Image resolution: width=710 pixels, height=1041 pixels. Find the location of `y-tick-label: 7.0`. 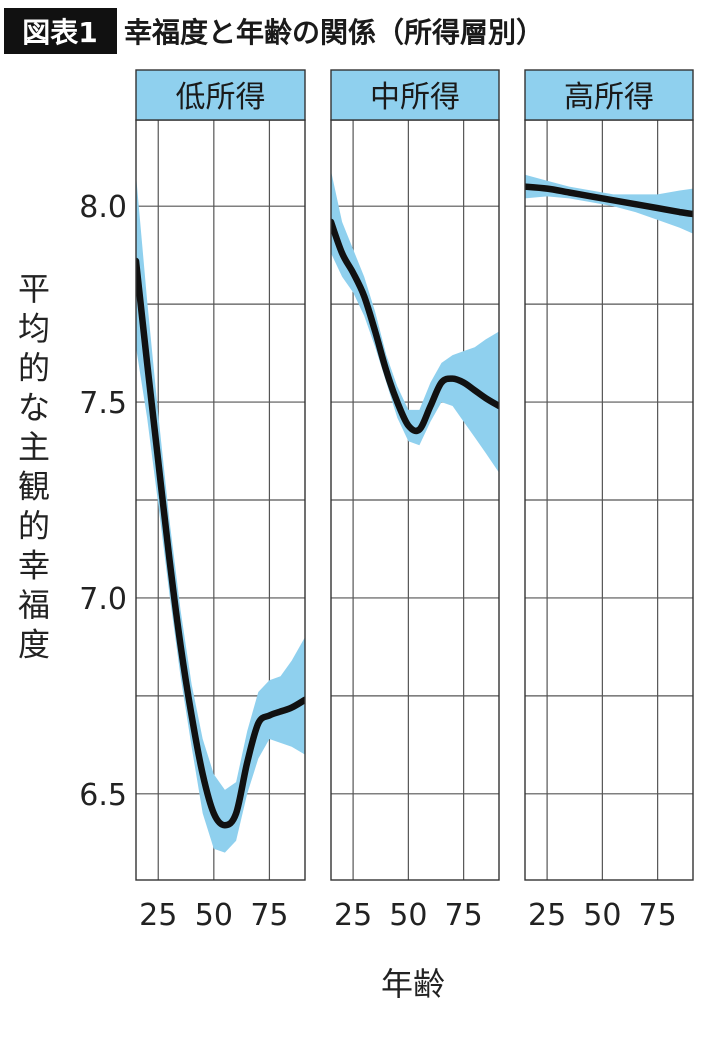

y-tick-label: 7.0 is located at coordinates (103, 599).